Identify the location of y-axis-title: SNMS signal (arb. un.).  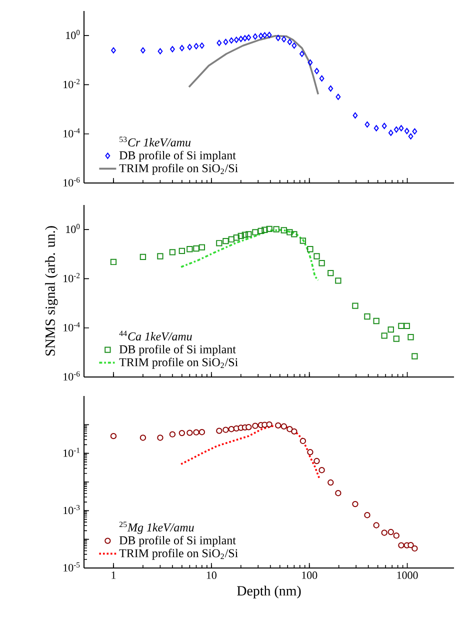
(51, 291).